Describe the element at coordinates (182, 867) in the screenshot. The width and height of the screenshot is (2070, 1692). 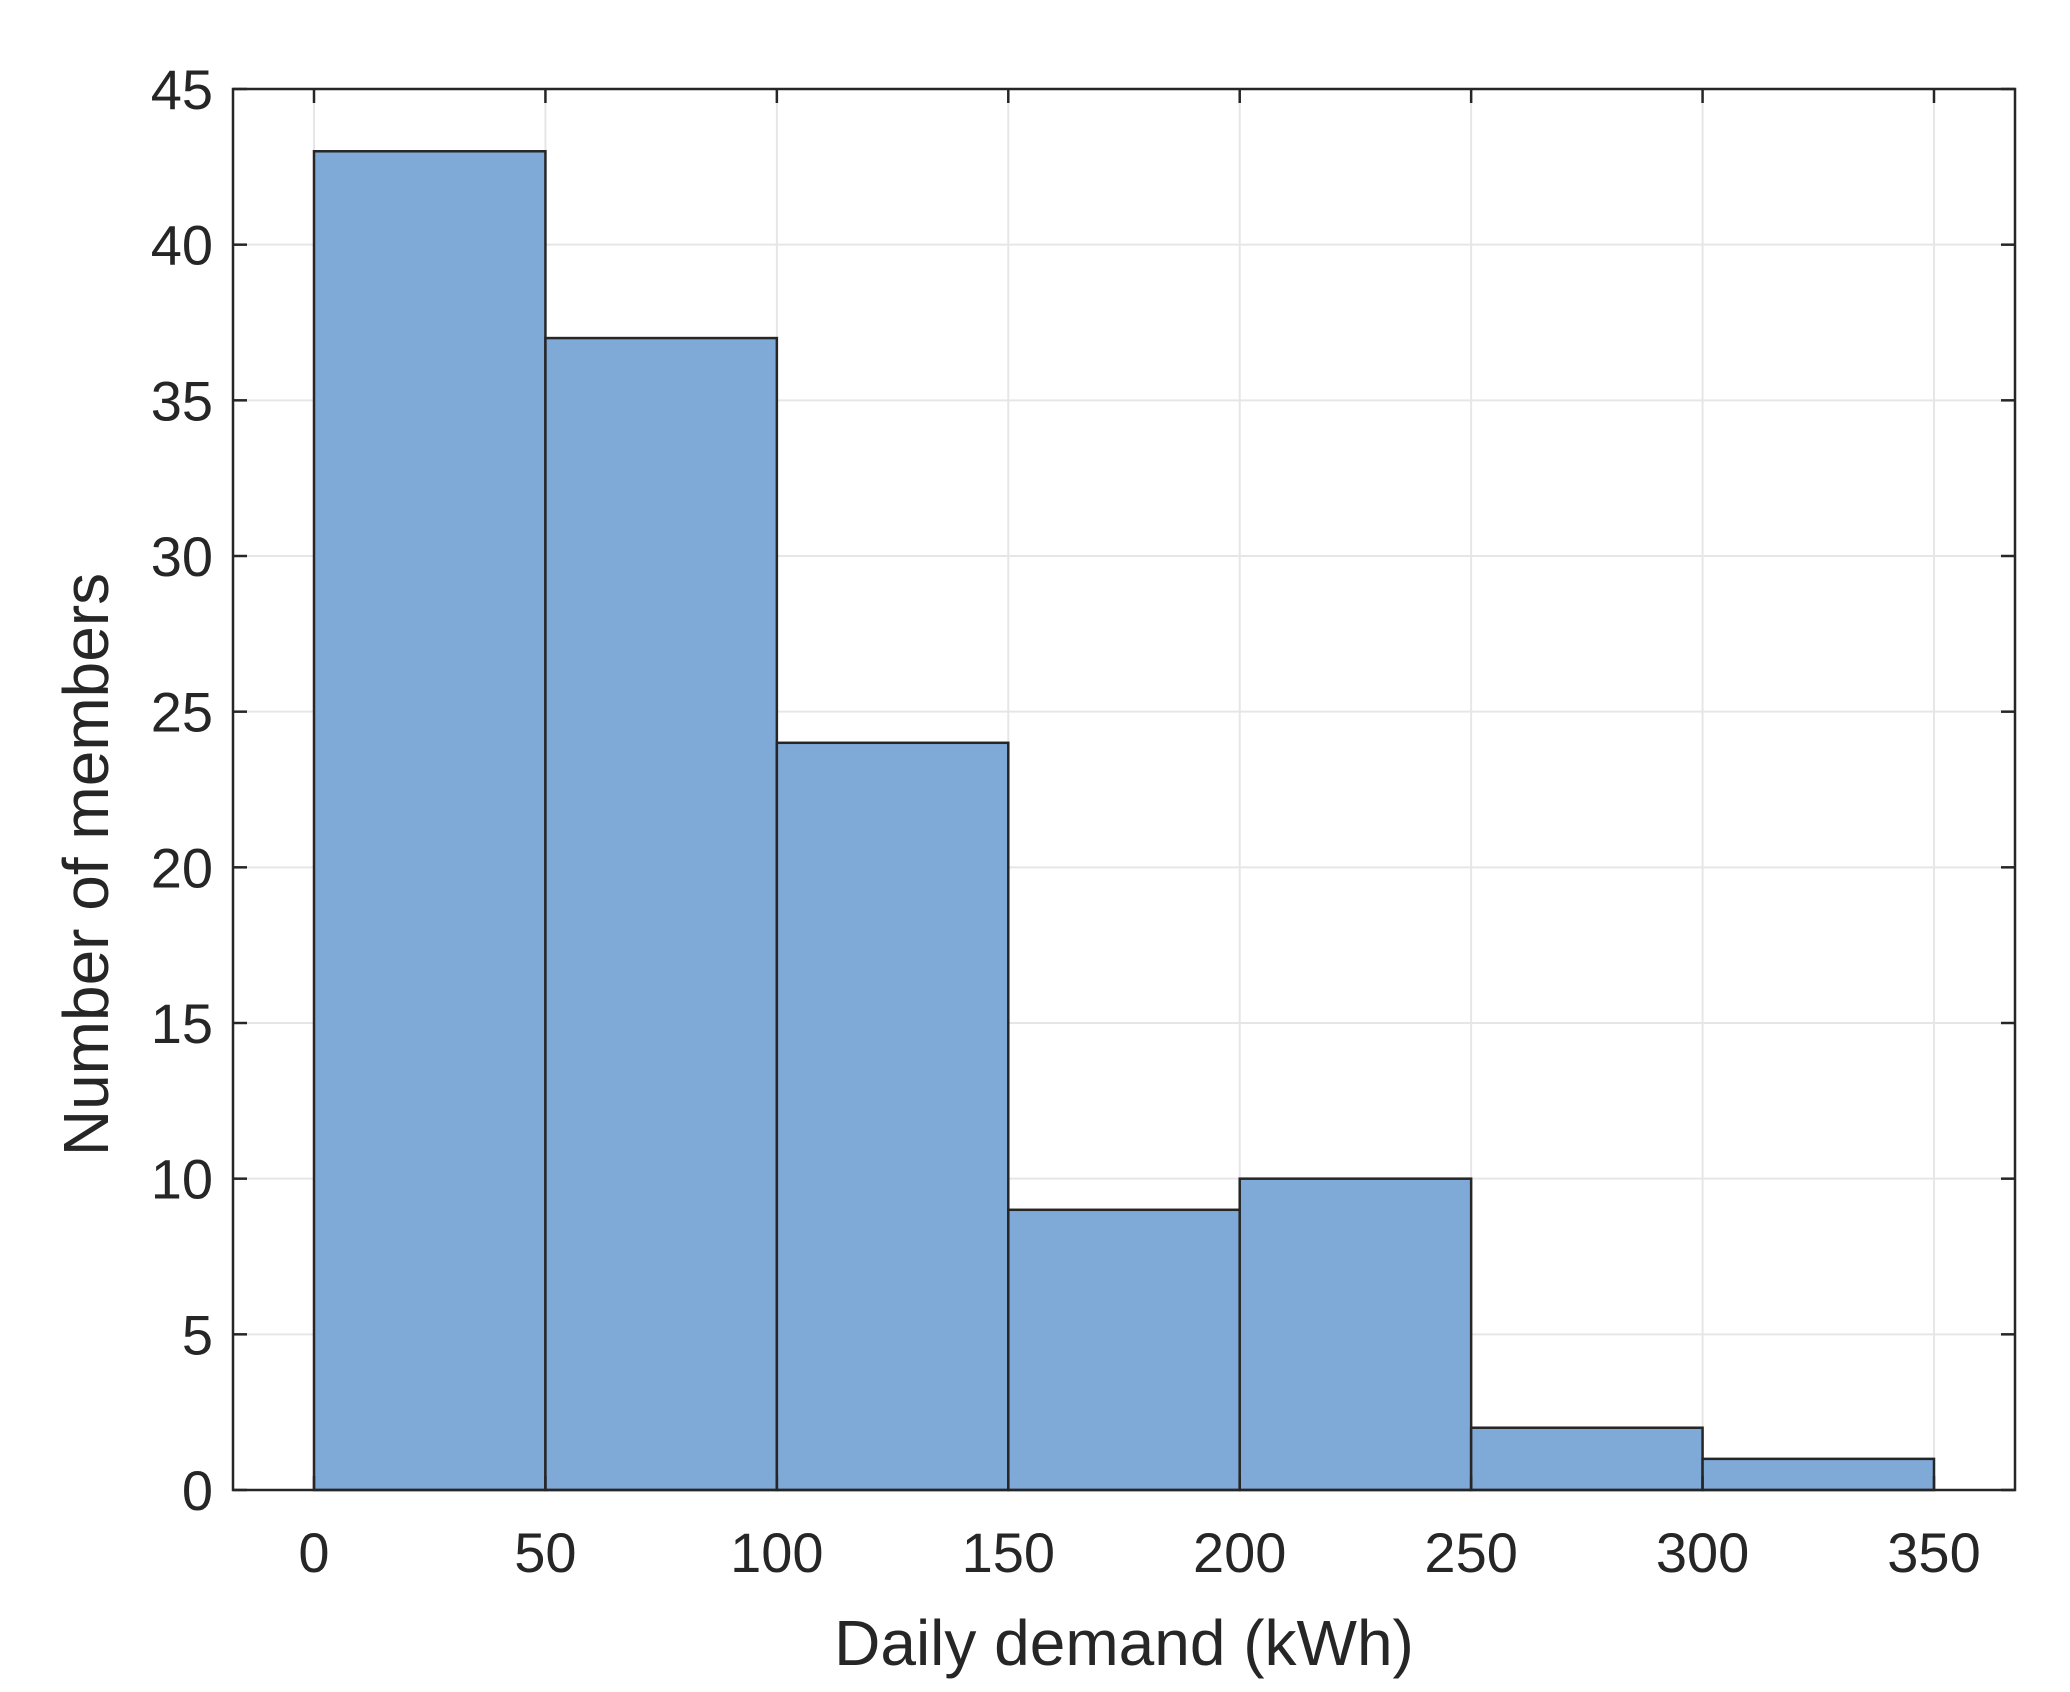
I see `y-tick-label: 20` at that location.